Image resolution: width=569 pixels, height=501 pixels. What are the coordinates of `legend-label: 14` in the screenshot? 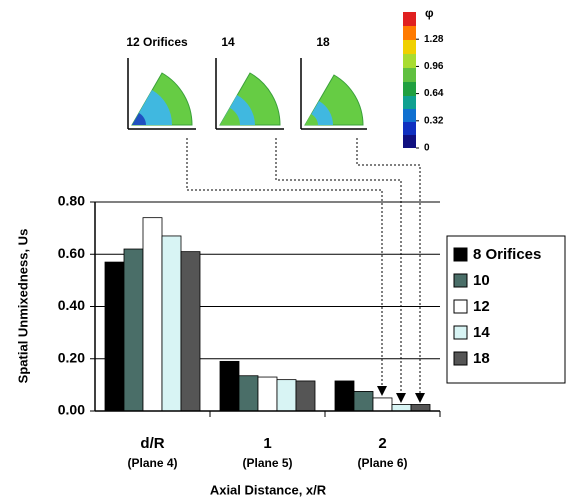 It's located at (481, 332).